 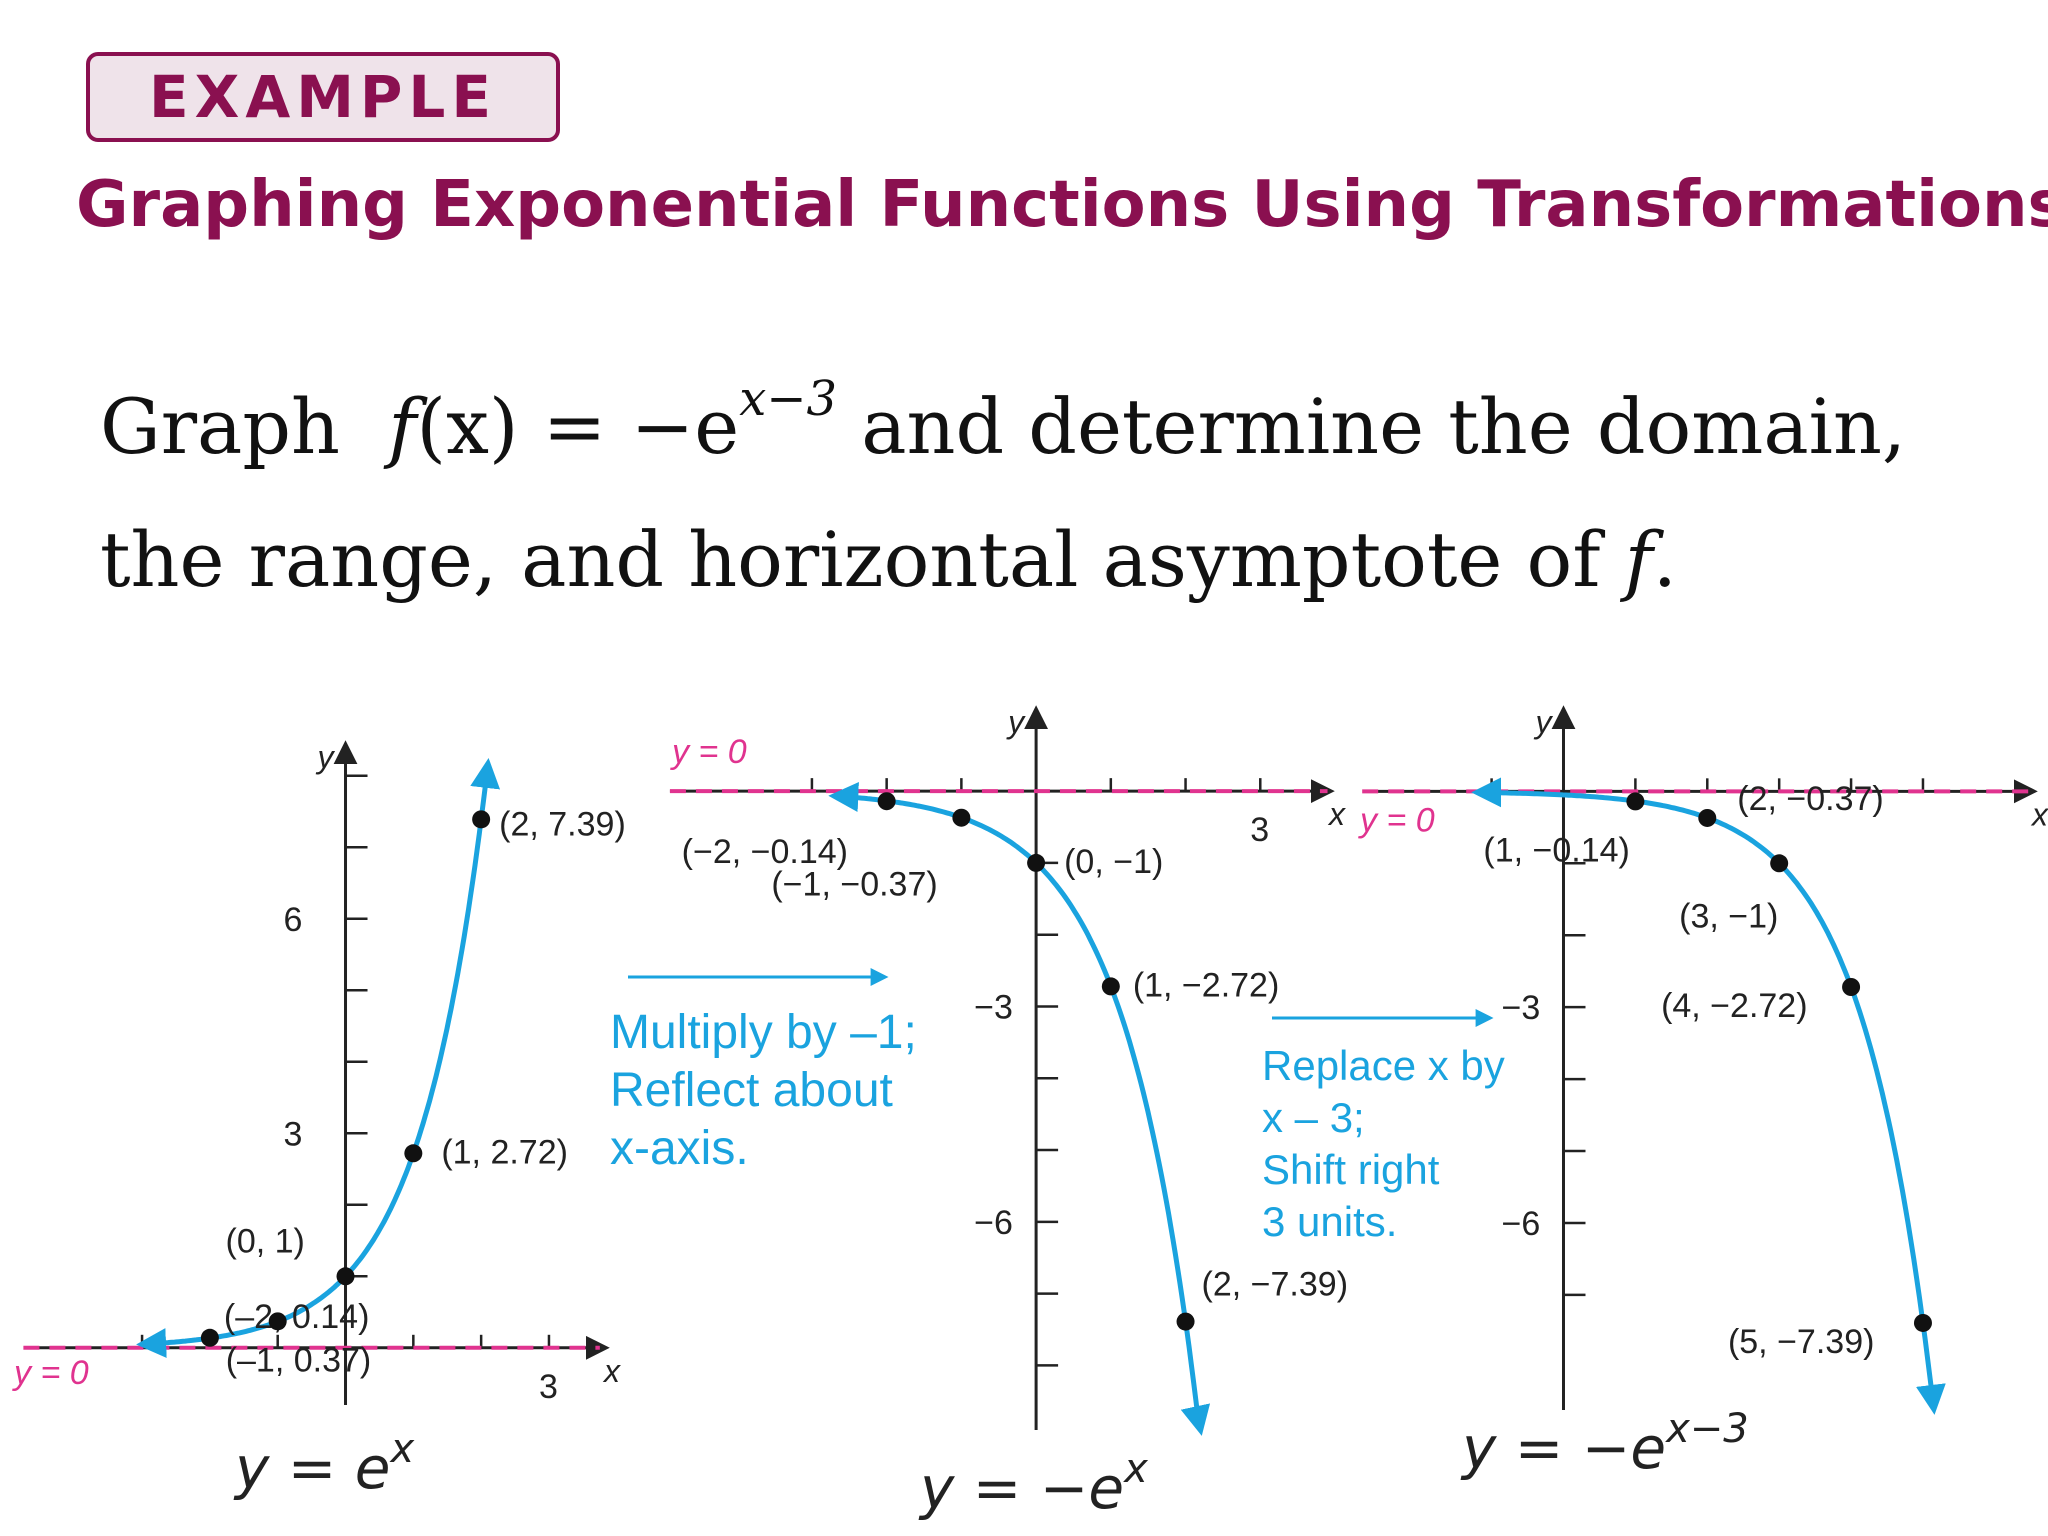 I want to click on transform-text-line: Multiply by –1;, so click(x=763, y=1032).